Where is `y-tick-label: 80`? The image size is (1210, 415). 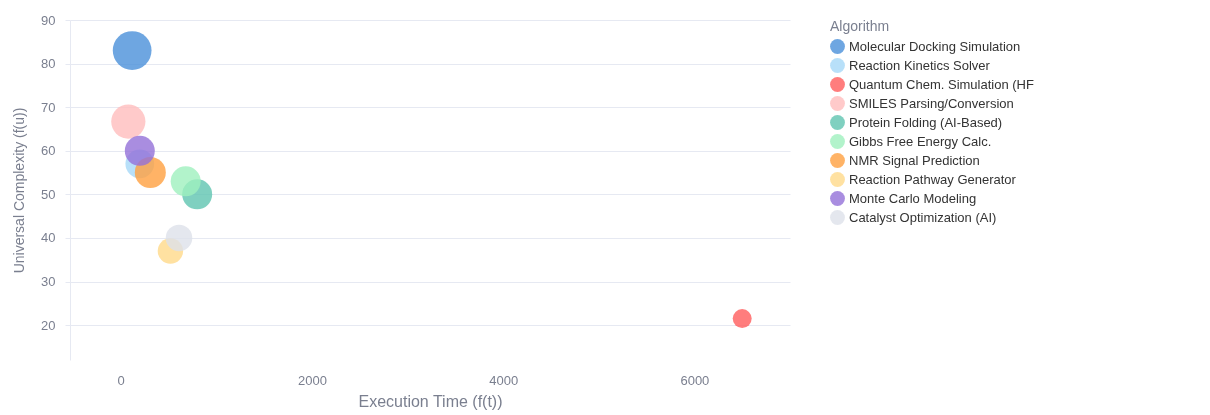 y-tick-label: 80 is located at coordinates (48, 64).